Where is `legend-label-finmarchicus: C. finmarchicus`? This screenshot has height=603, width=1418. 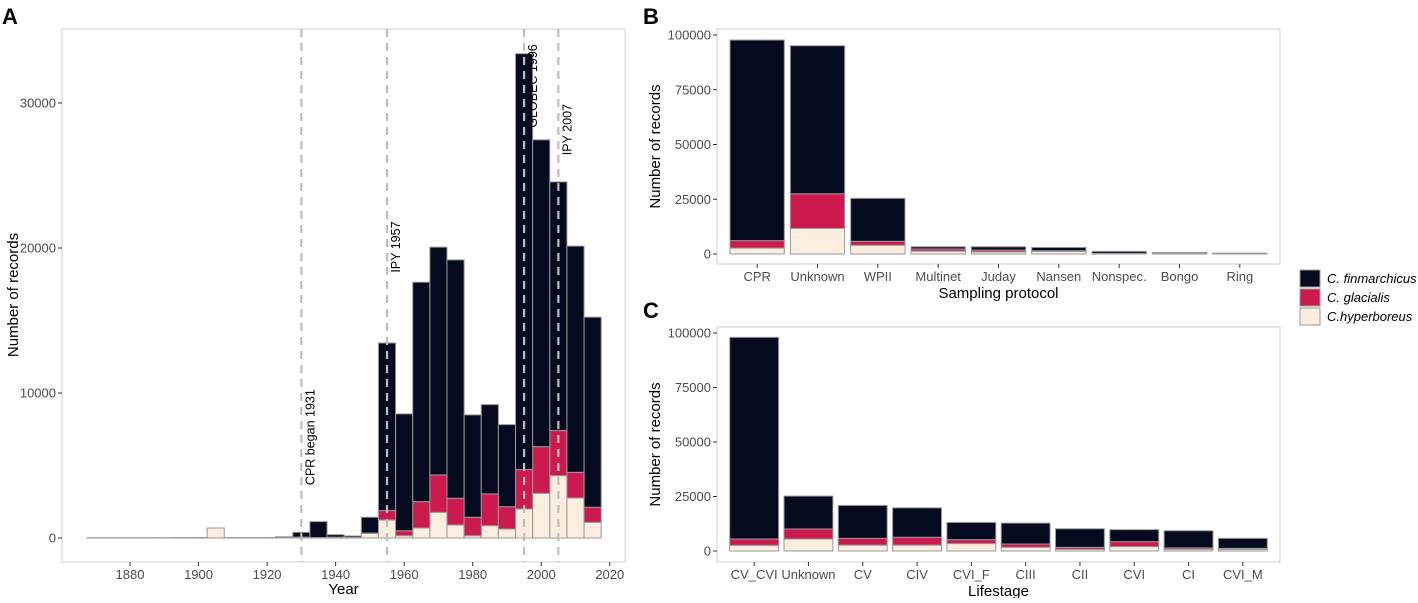
legend-label-finmarchicus: C. finmarchicus is located at coordinates (1372, 278).